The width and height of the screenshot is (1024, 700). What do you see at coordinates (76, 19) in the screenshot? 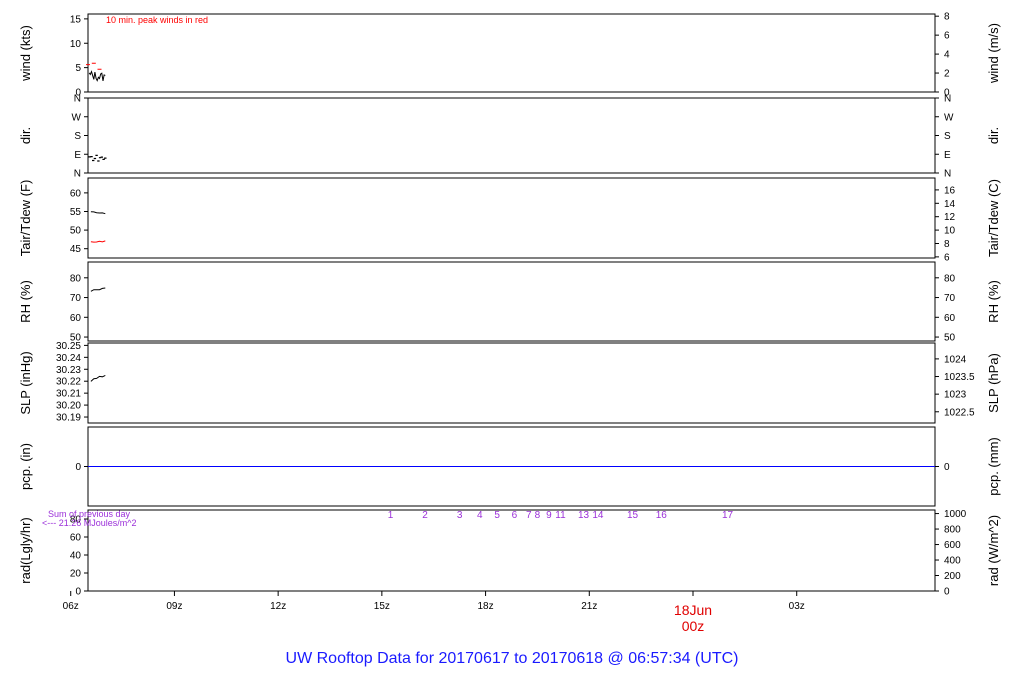
I see `wind-left-tick-label: 15` at bounding box center [76, 19].